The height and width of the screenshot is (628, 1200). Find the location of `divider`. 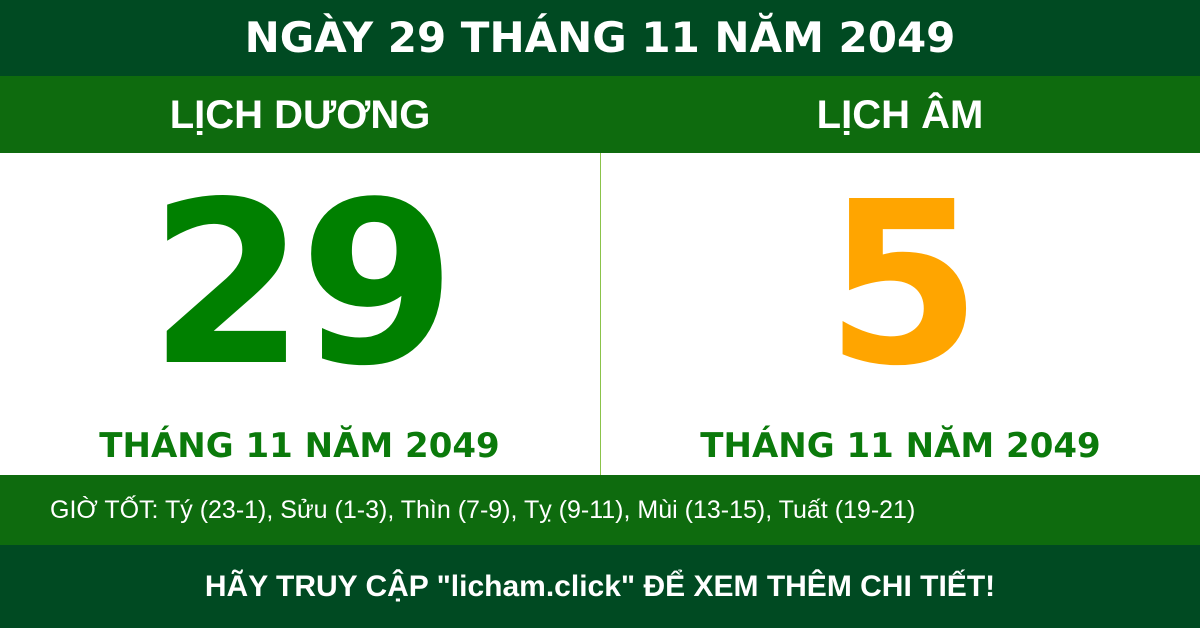

divider is located at coordinates (600, 314).